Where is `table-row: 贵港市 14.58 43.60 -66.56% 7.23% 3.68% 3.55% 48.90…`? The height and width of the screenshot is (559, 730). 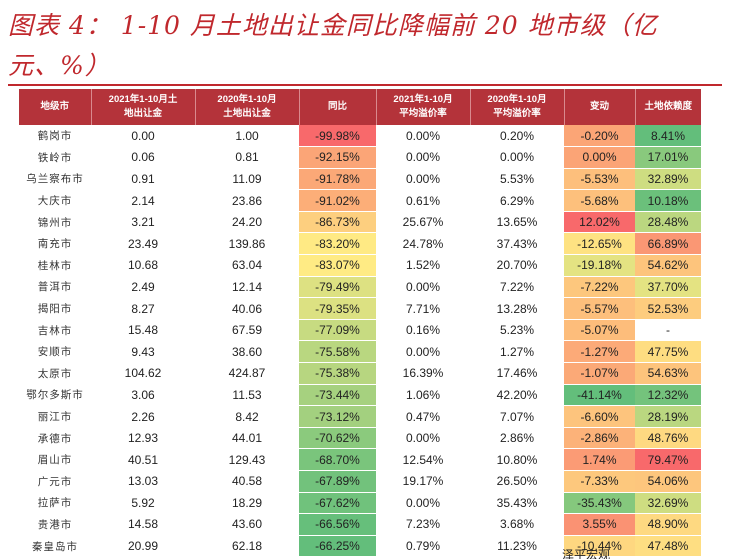 table-row: 贵港市 14.58 43.60 -66.56% 7.23% 3.68% 3.55% 48.90… is located at coordinates (360, 524).